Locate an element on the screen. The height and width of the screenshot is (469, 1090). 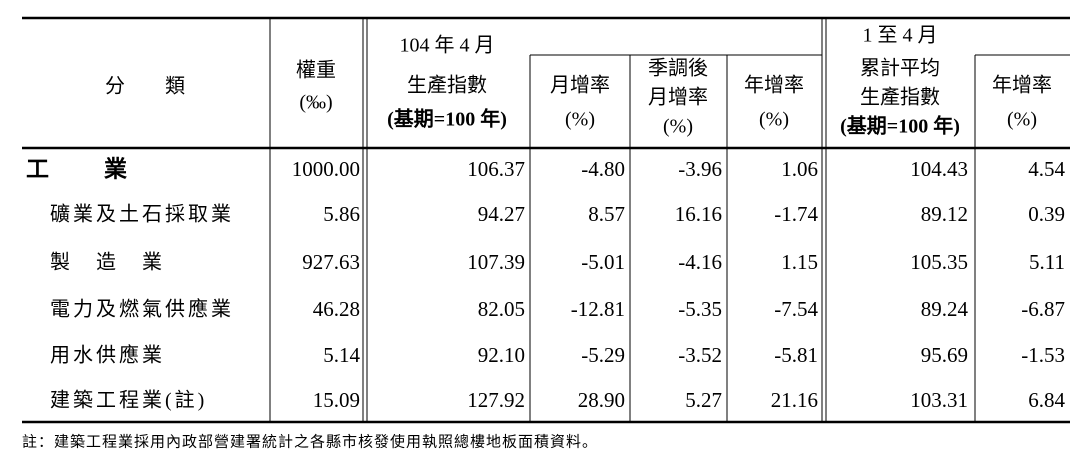
cell-value: 127.92 is located at coordinates (496, 400).